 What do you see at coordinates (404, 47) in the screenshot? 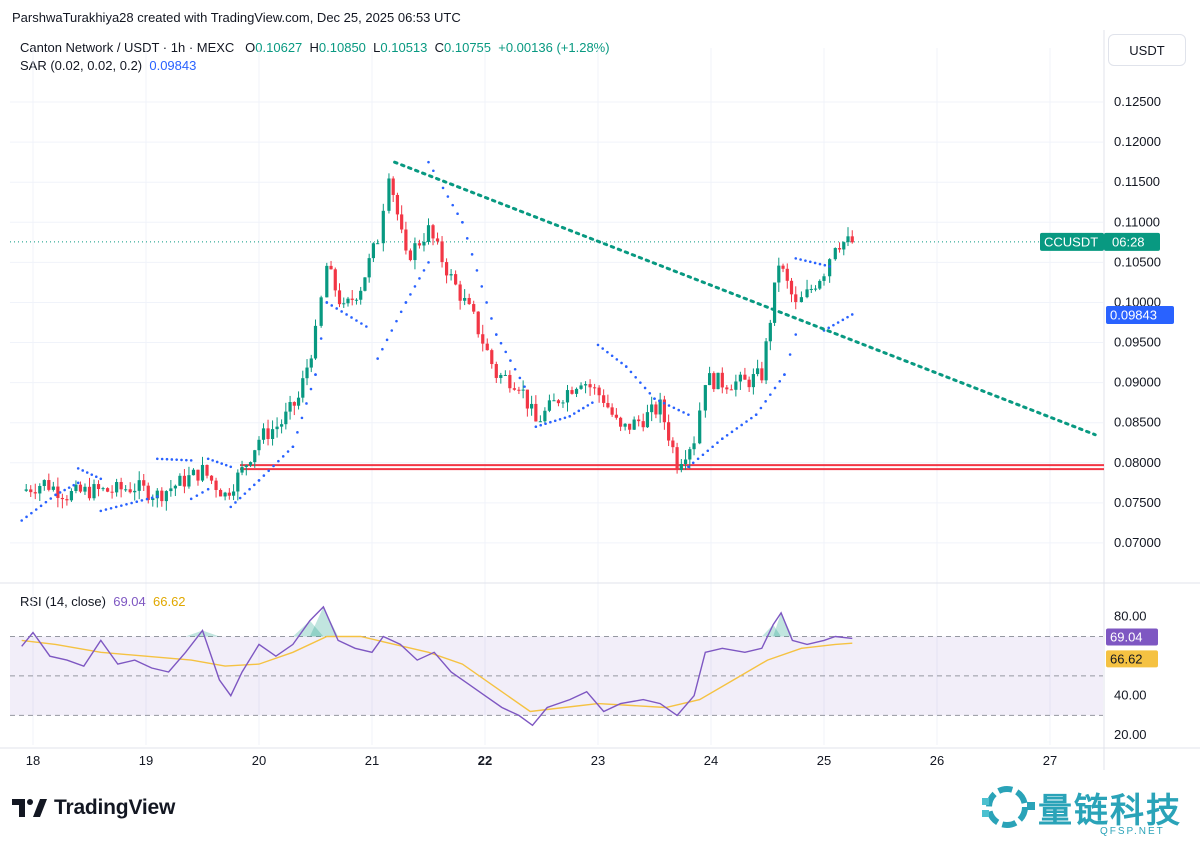
I see `low-value: 0.10513` at bounding box center [404, 47].